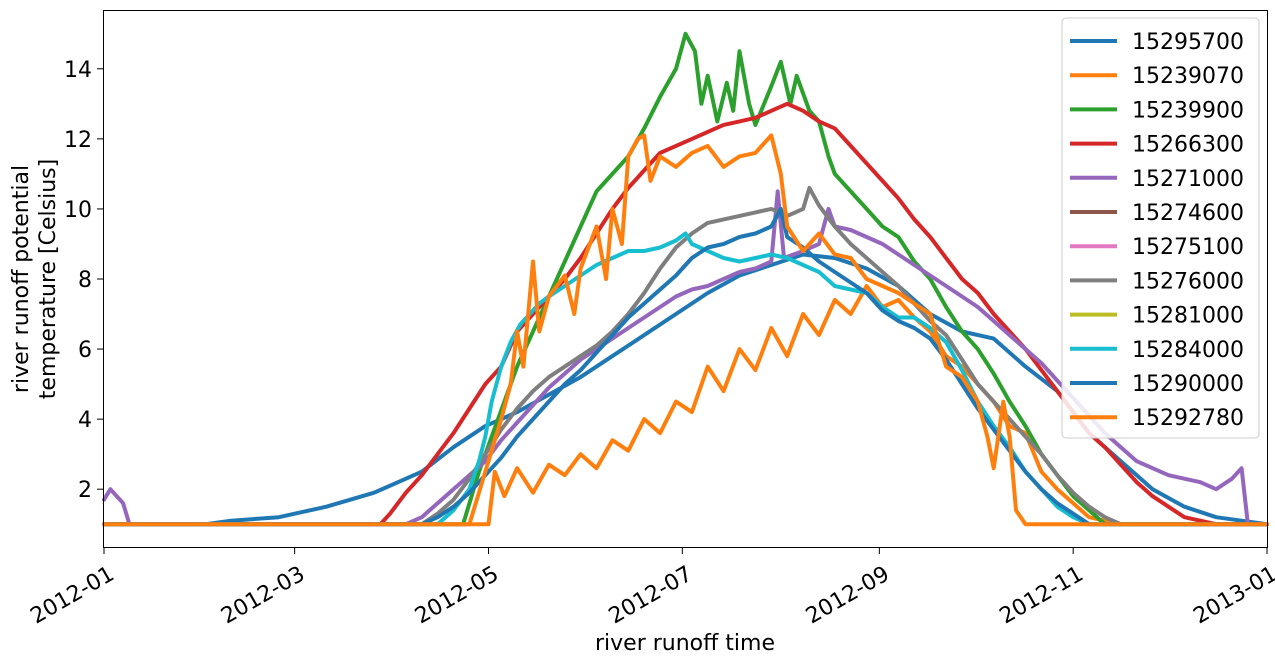 The image size is (1275, 663). Describe the element at coordinates (1188, 418) in the screenshot. I see `legend-label-15292780: 15292780` at that location.